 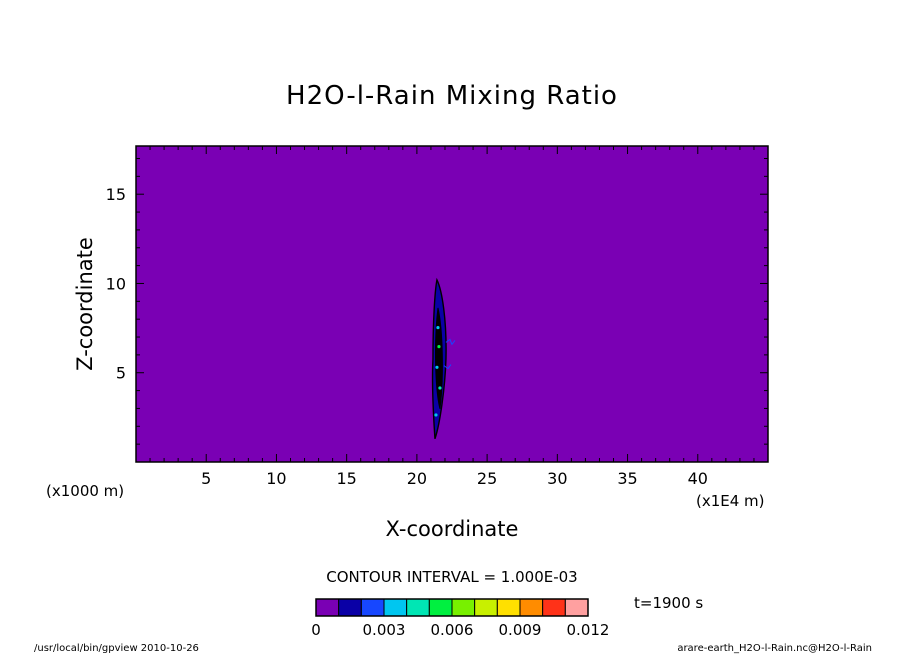 I want to click on colorbar-tick-label: 0.003, so click(x=384, y=630).